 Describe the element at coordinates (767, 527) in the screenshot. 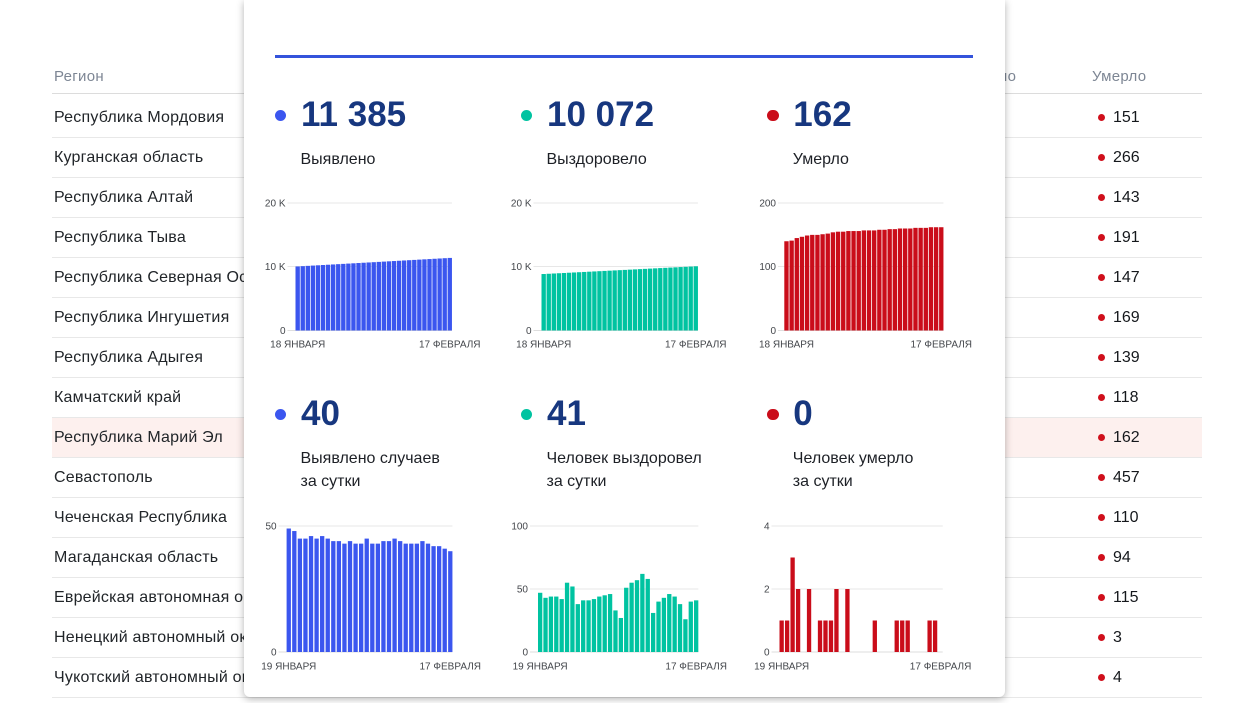

I see `svg-text: 4` at that location.